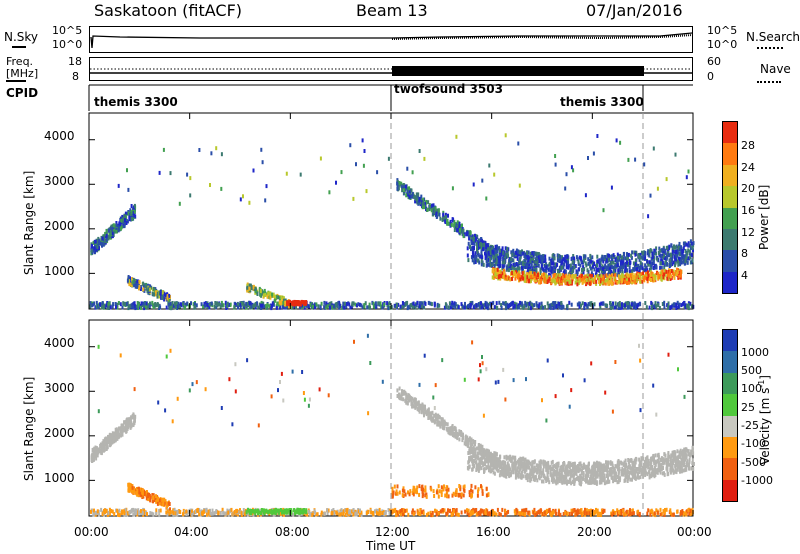  Describe the element at coordinates (19, 47) in the screenshot. I see `noise-left-legend-line` at that location.